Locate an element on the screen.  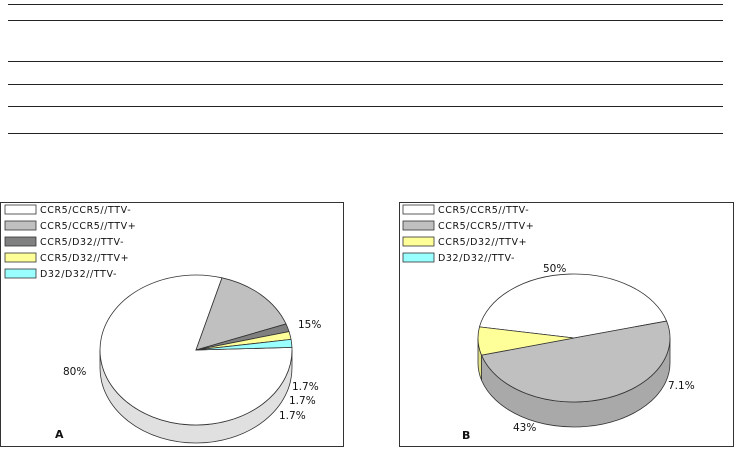
pie-b-label-7-1: 7.1% is located at coordinates (681, 386).